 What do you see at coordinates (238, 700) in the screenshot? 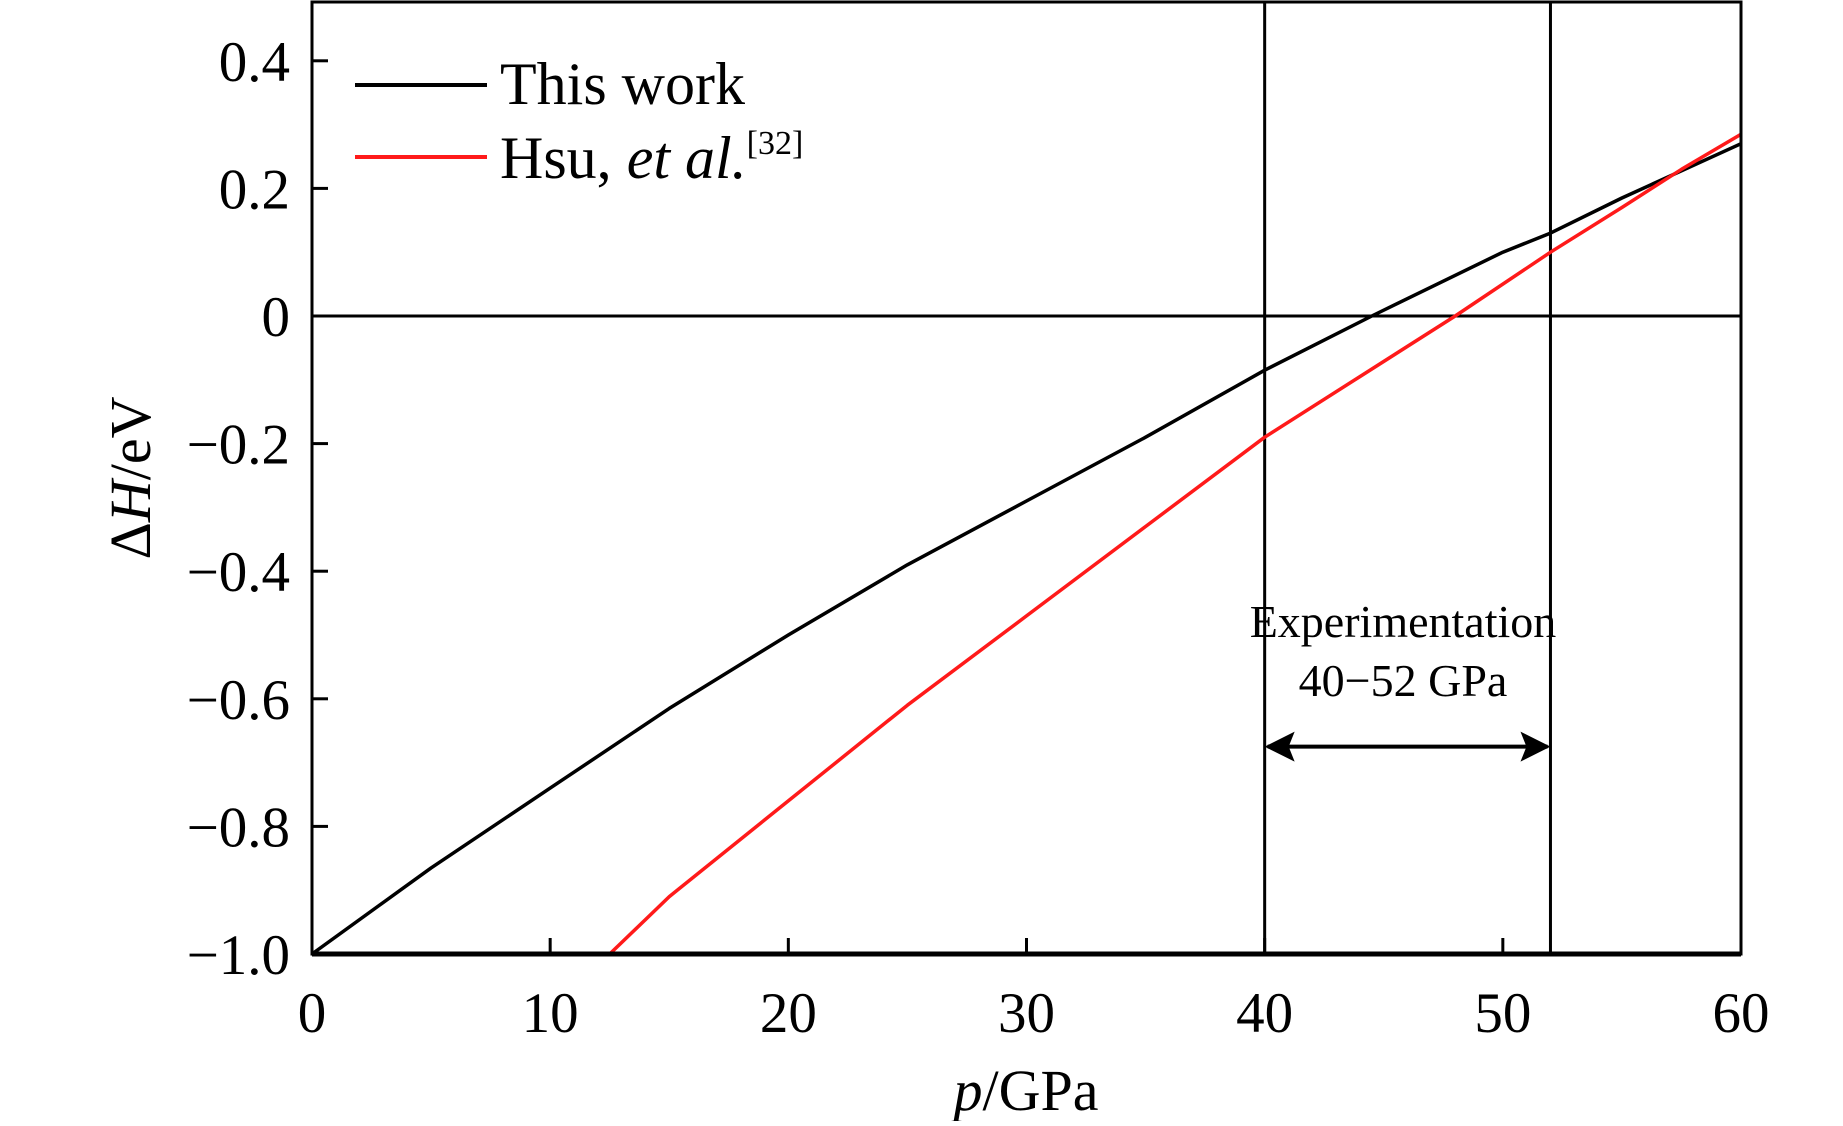
I see `y-tick-label: −0.6` at bounding box center [238, 700].